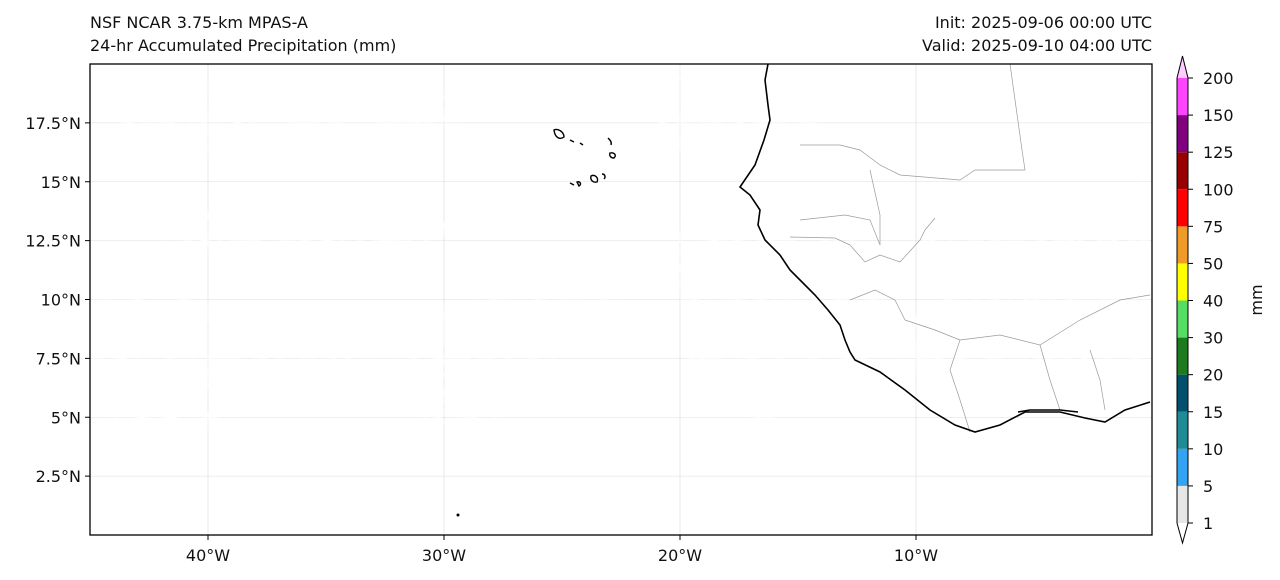 Image resolution: width=1280 pixels, height=580 pixels. I want to click on colorbar-tick-label: 10, so click(1213, 449).